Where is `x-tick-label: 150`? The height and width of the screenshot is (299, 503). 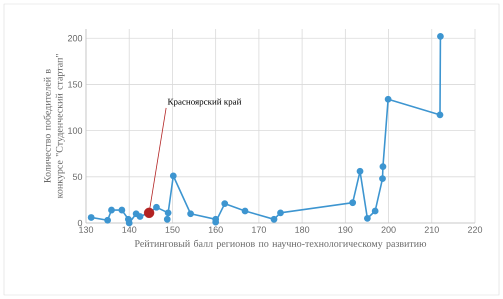 x-tick-label: 150 is located at coordinates (173, 229).